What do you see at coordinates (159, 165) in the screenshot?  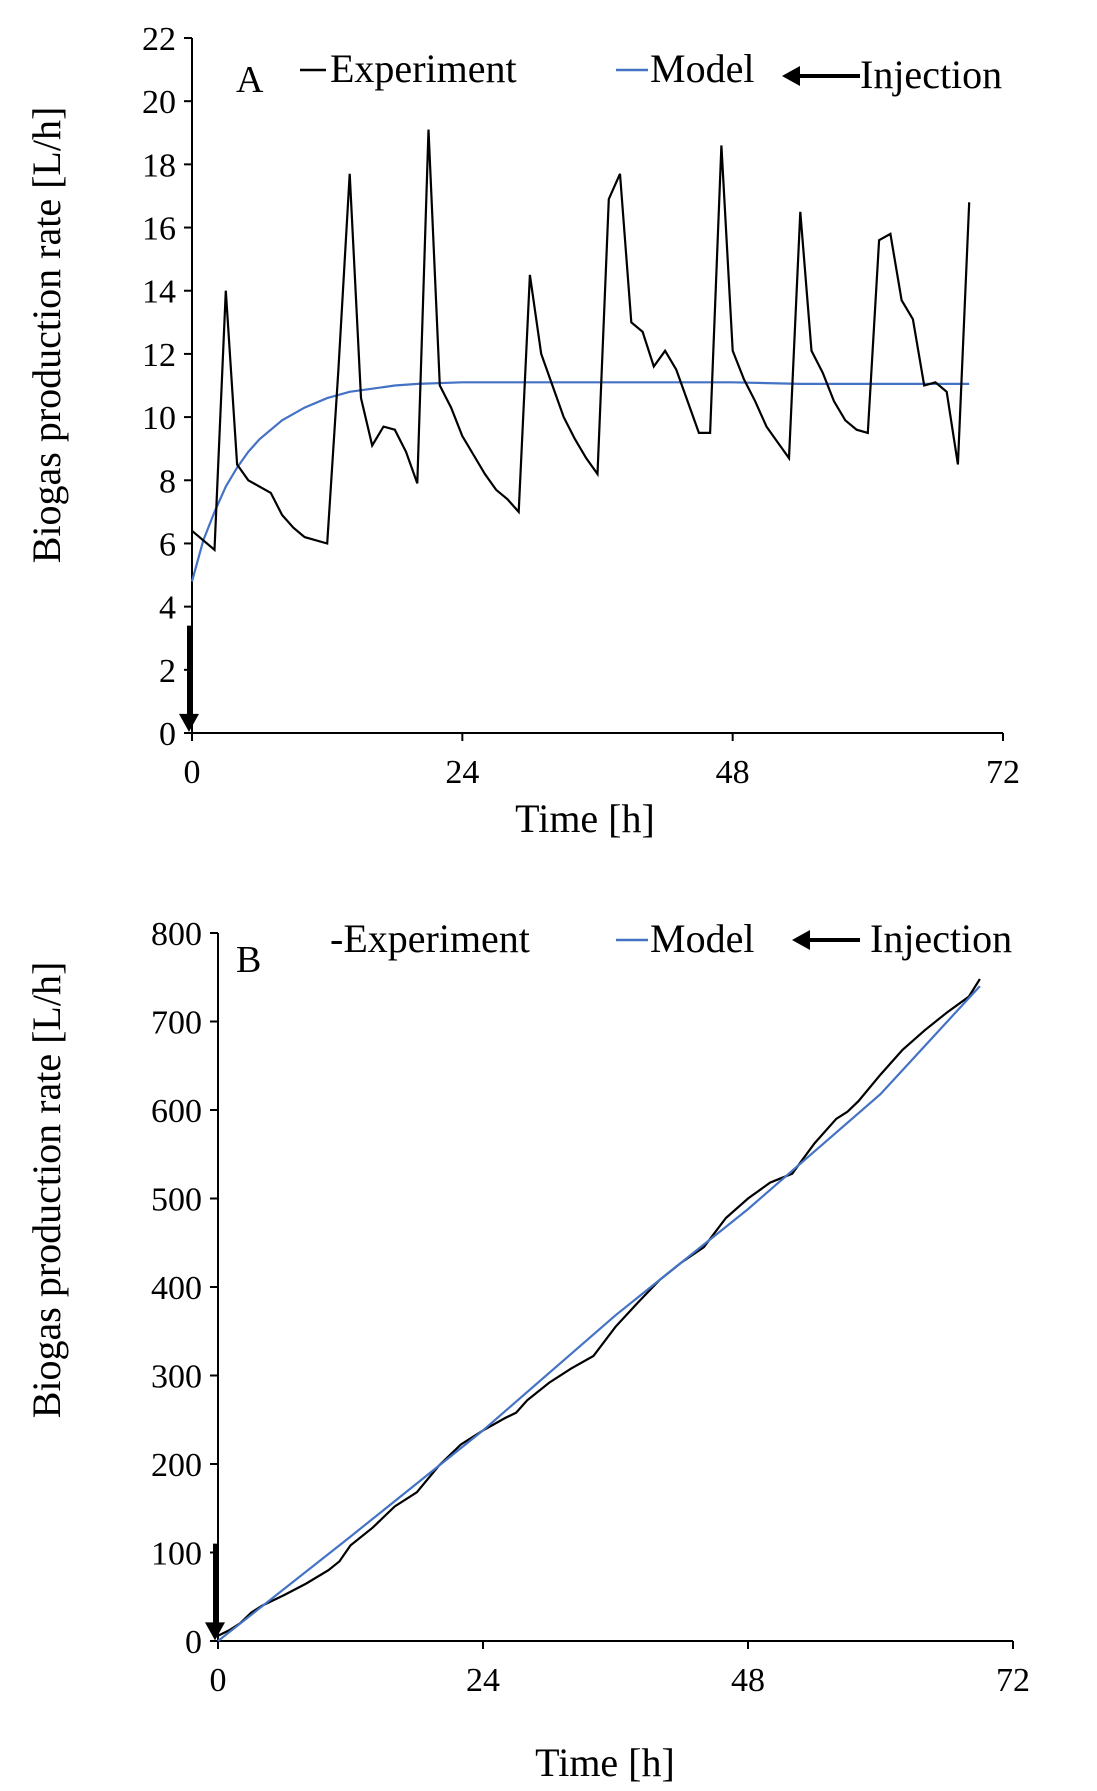 I see `y-tick-label: 18` at bounding box center [159, 165].